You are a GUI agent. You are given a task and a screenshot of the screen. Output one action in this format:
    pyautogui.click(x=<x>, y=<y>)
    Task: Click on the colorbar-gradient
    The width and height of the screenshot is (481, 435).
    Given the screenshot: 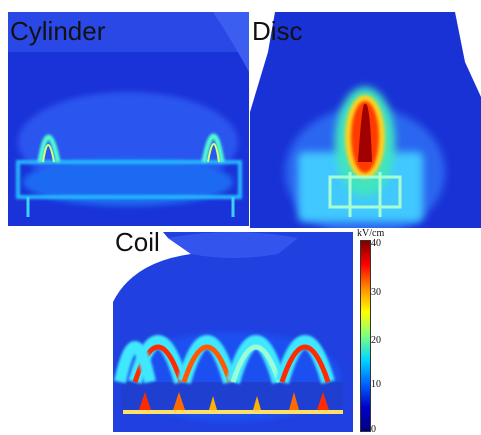 What is the action you would take?
    pyautogui.click(x=365, y=336)
    